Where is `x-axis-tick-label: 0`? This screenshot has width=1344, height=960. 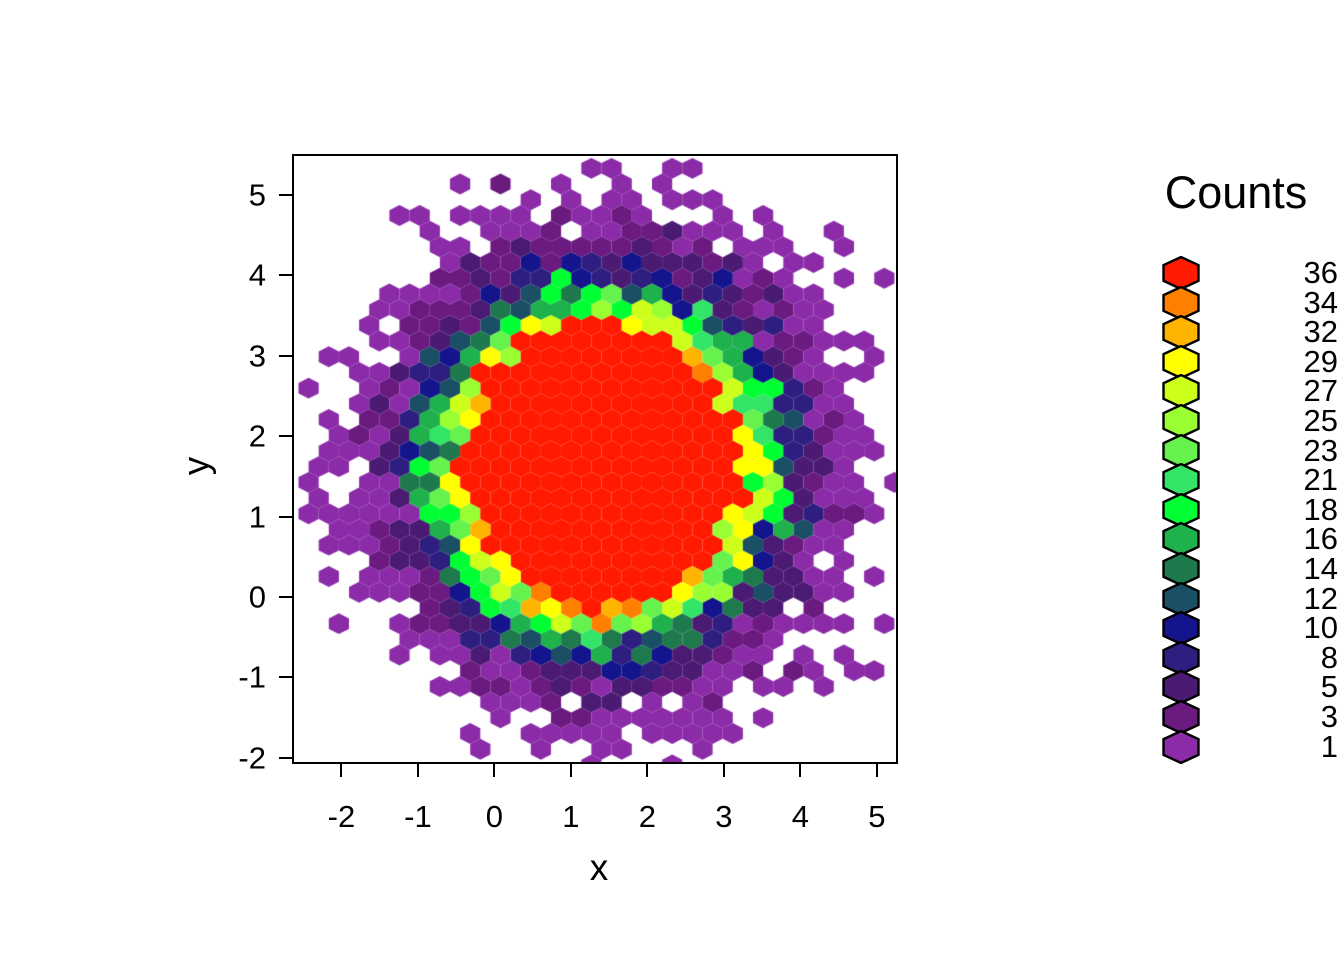 x-axis-tick-label: 0 is located at coordinates (494, 816).